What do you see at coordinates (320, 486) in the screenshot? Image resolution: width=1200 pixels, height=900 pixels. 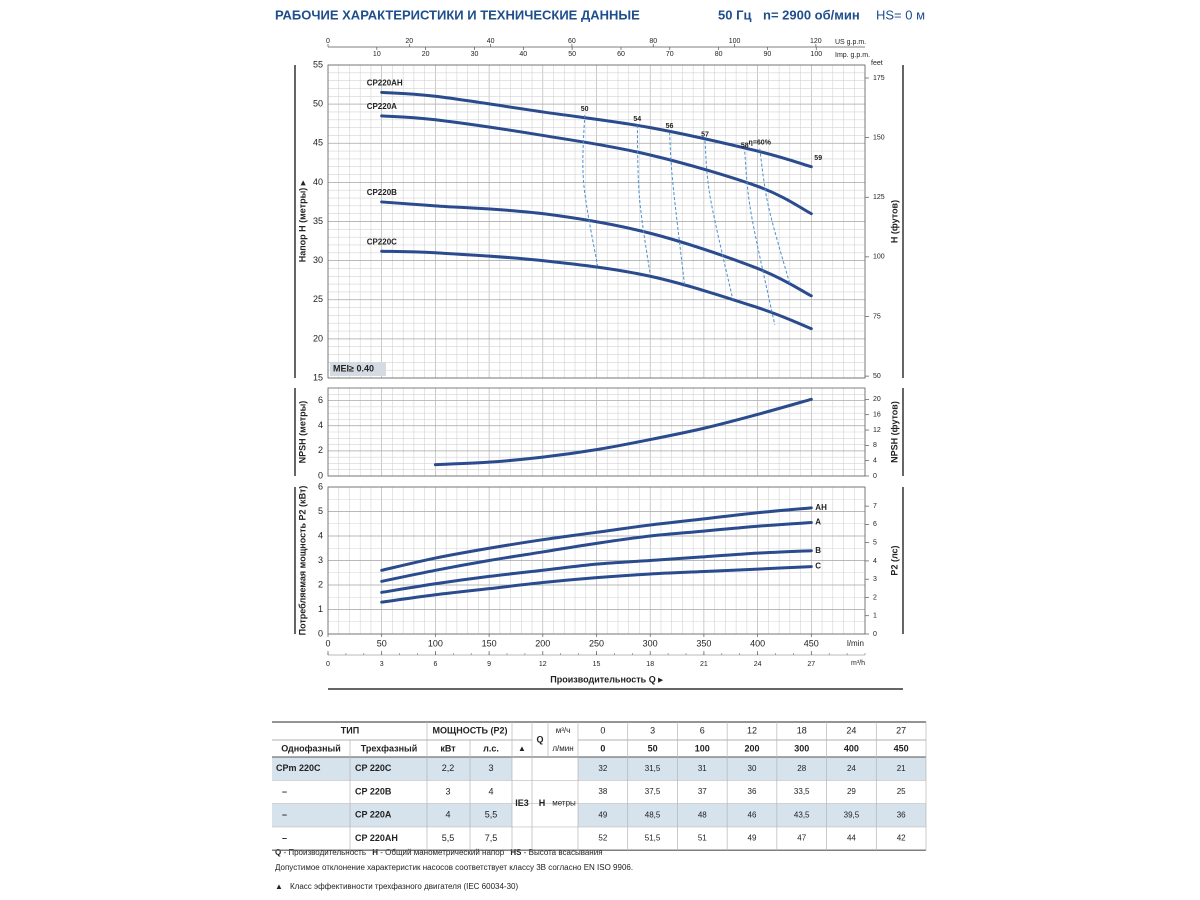 I see `y-tick-label: 6` at bounding box center [320, 486].